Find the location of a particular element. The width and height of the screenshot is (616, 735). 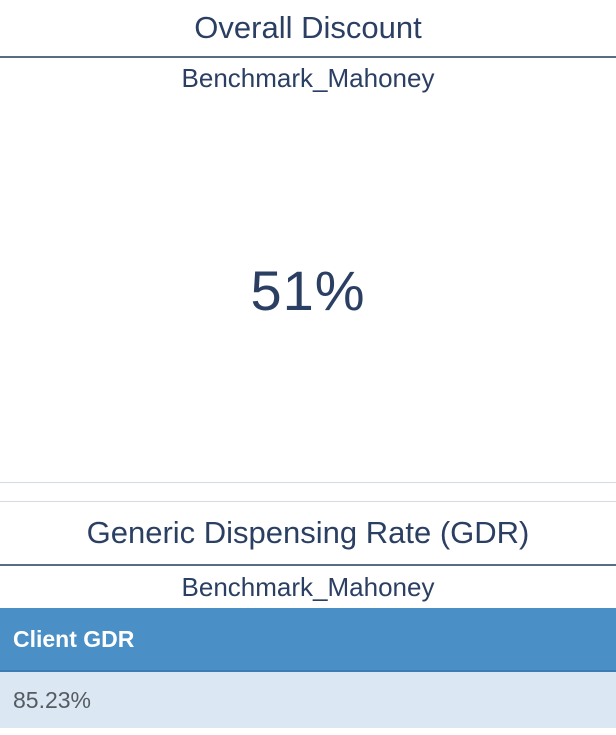

gdr-table-header-row: Client GDR is located at coordinates (308, 640).